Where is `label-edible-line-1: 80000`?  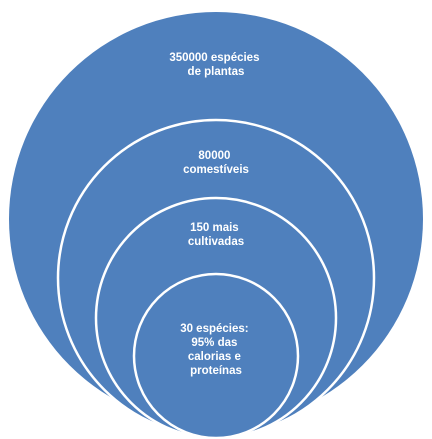 label-edible-line-1: 80000 is located at coordinates (214, 156).